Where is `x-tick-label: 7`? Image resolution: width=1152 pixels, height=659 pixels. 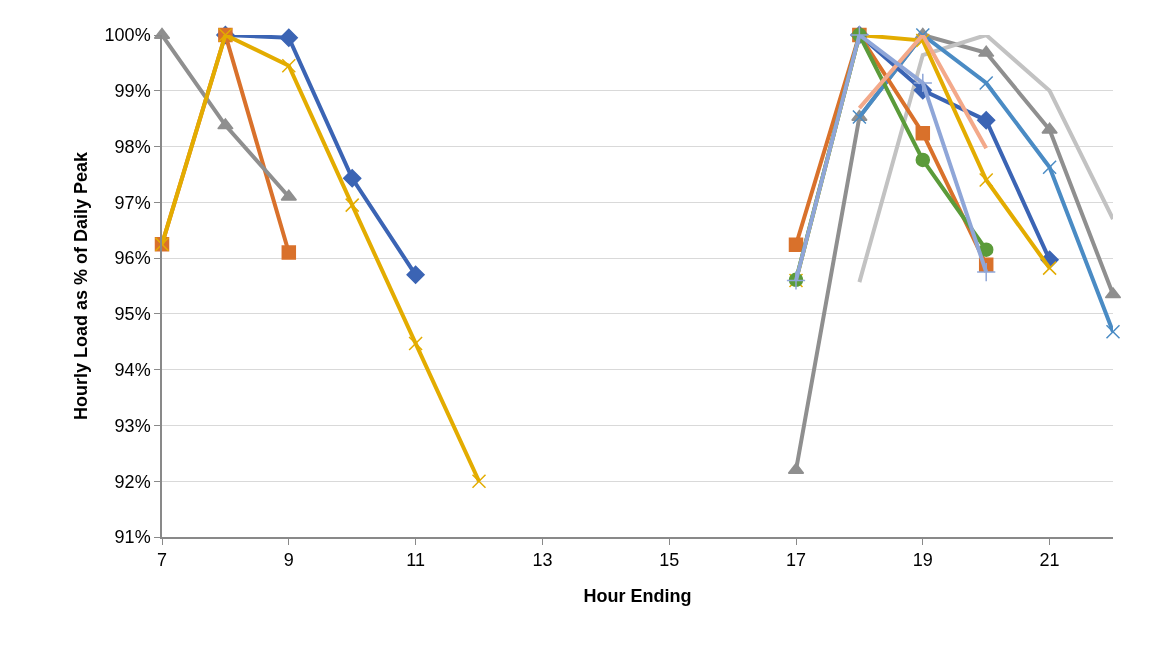
x-tick-label: 7 is located at coordinates (162, 560).